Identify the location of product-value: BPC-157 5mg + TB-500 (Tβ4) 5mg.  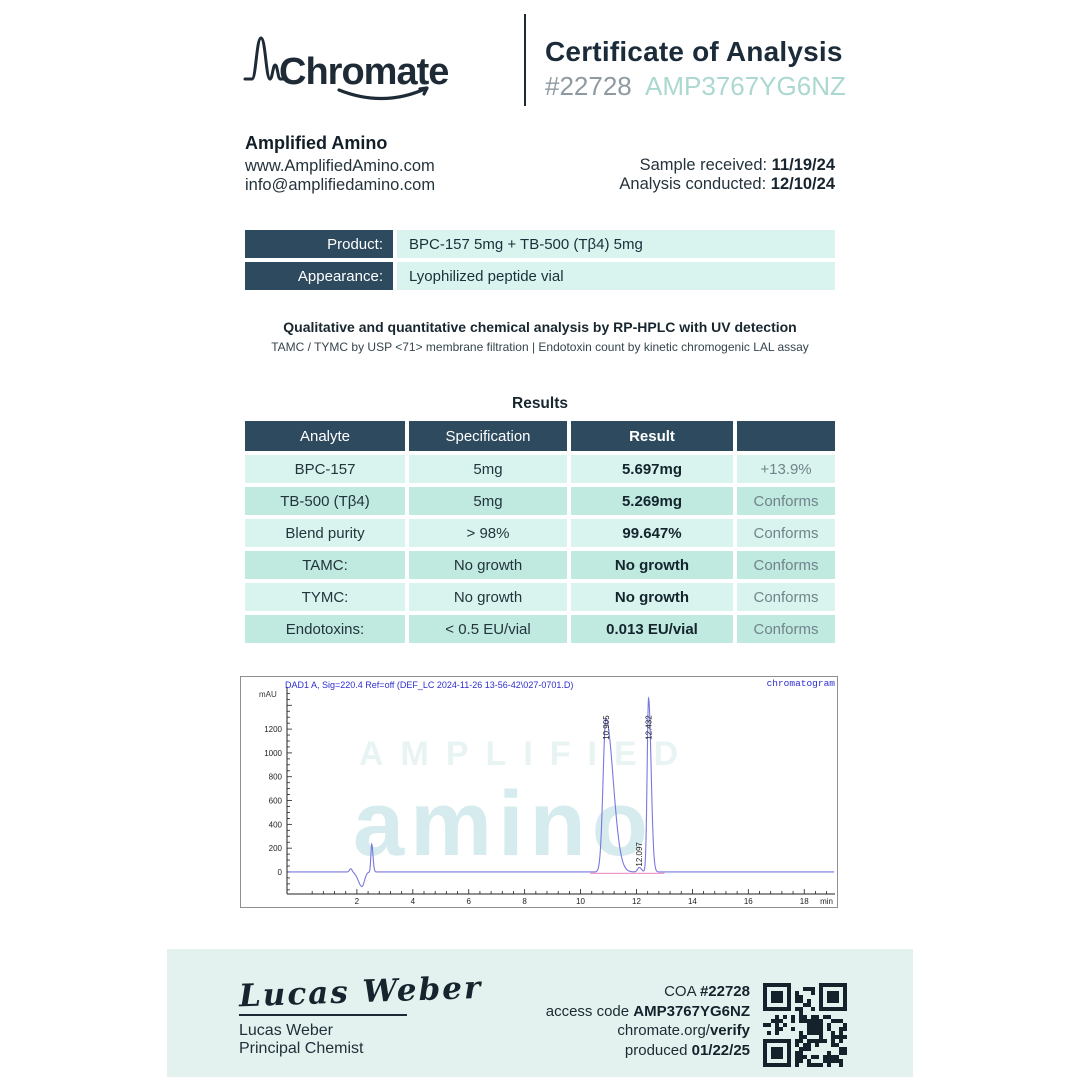
(616, 244).